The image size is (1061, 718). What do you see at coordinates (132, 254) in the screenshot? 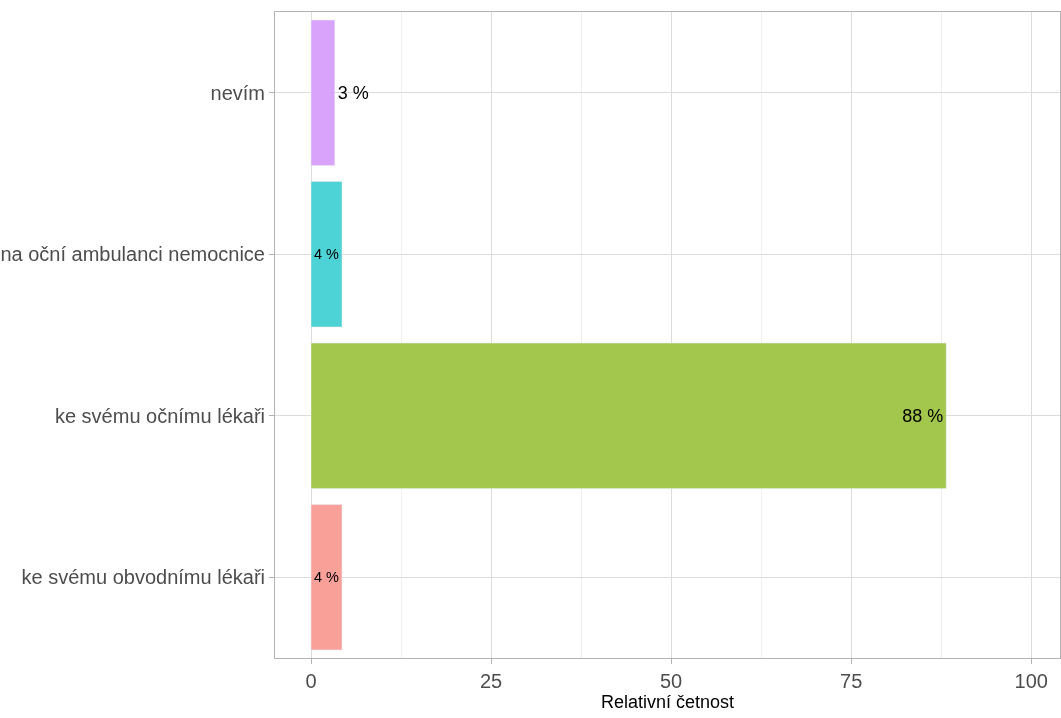
I see `y-tick-label: na oční ambulanci nemocnice` at bounding box center [132, 254].